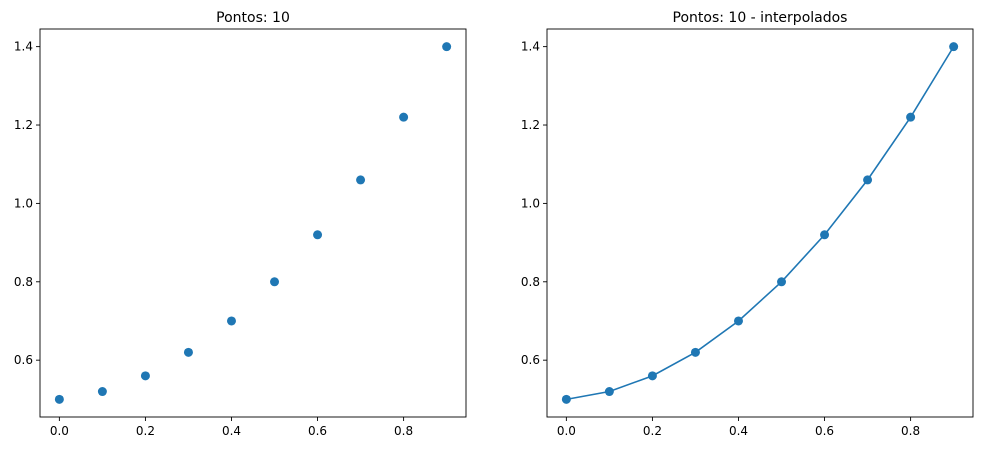 The height and width of the screenshot is (449, 981). Describe the element at coordinates (253, 18) in the screenshot. I see `chart-title: Pontos: 10` at that location.